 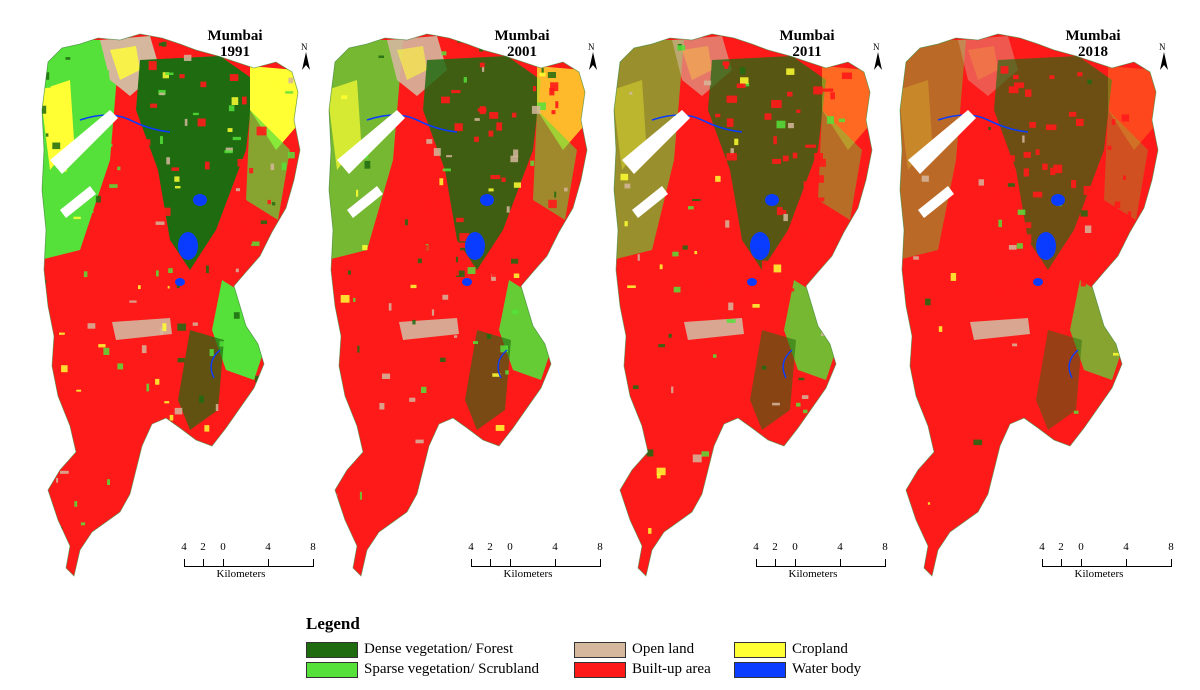 I want to click on map-year: 2011, so click(x=807, y=52).